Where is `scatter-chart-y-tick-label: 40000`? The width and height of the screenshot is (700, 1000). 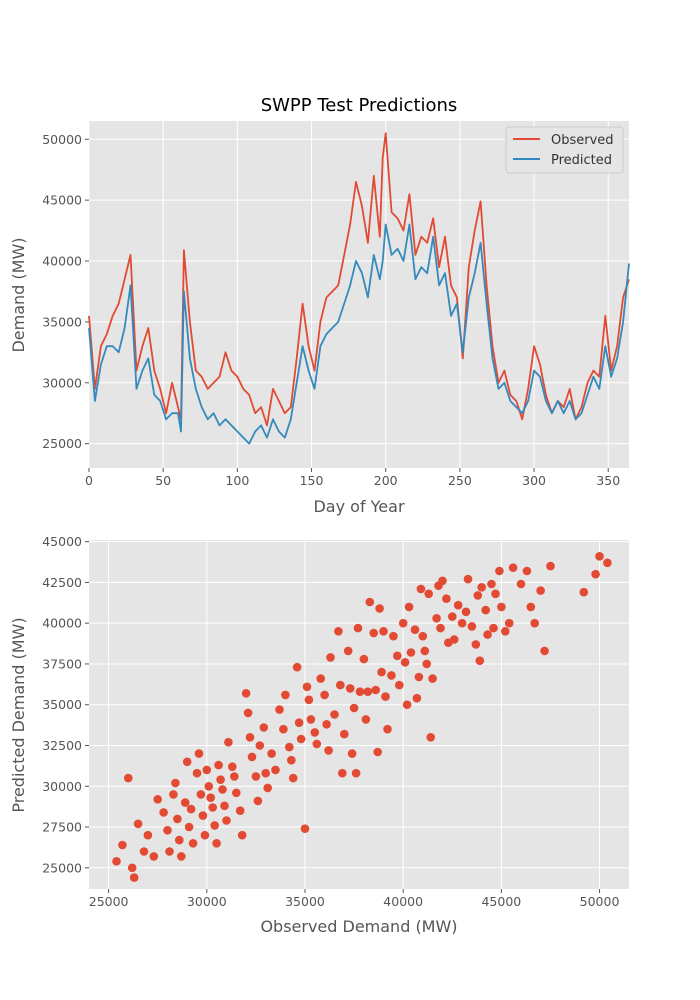
scatter-chart-y-tick-label: 40000 is located at coordinates (62, 623).